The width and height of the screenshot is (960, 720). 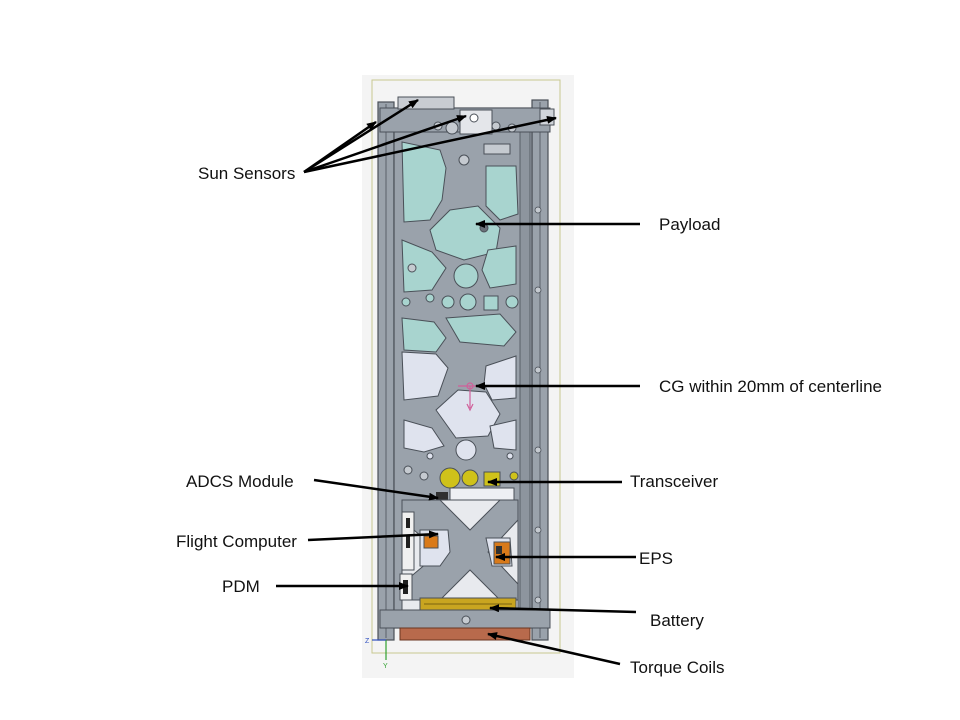 I want to click on arrow-battery, so click(x=563, y=609).